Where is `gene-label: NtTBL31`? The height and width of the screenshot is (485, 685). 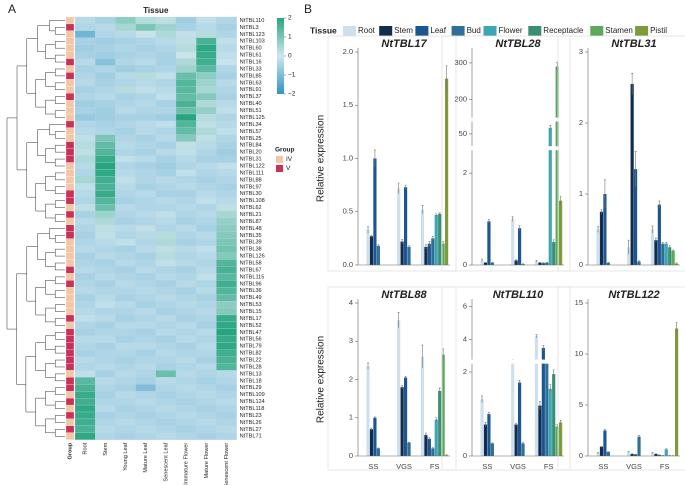
gene-label: NtTBL31 is located at coordinates (251, 160).